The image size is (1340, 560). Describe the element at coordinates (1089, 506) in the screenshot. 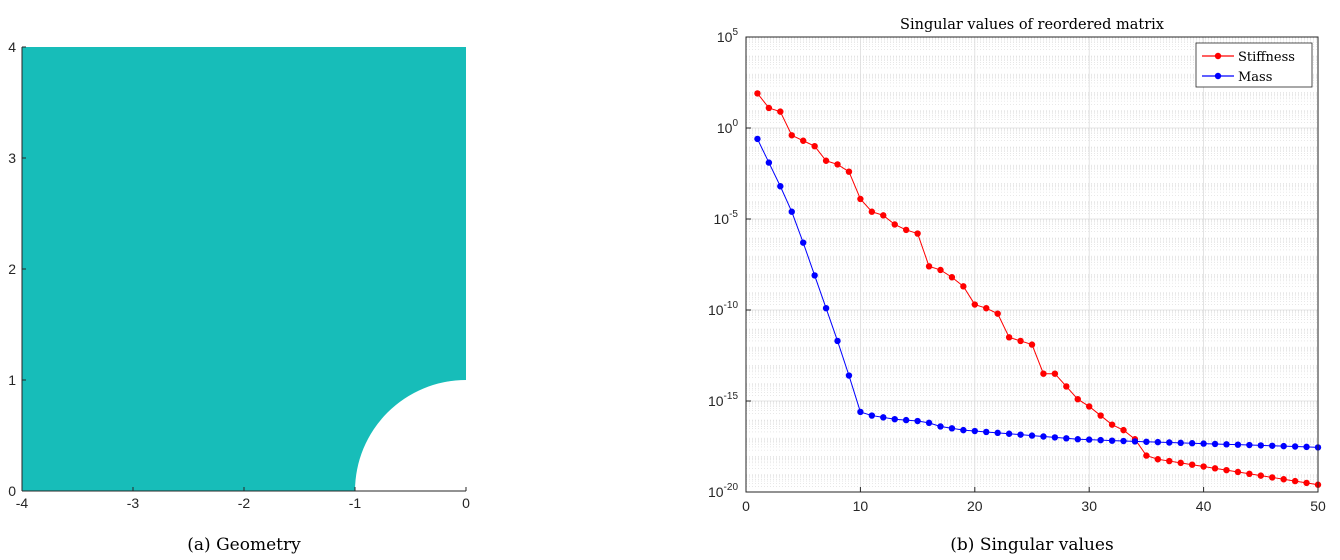

I see `x-tick-label: 30` at that location.